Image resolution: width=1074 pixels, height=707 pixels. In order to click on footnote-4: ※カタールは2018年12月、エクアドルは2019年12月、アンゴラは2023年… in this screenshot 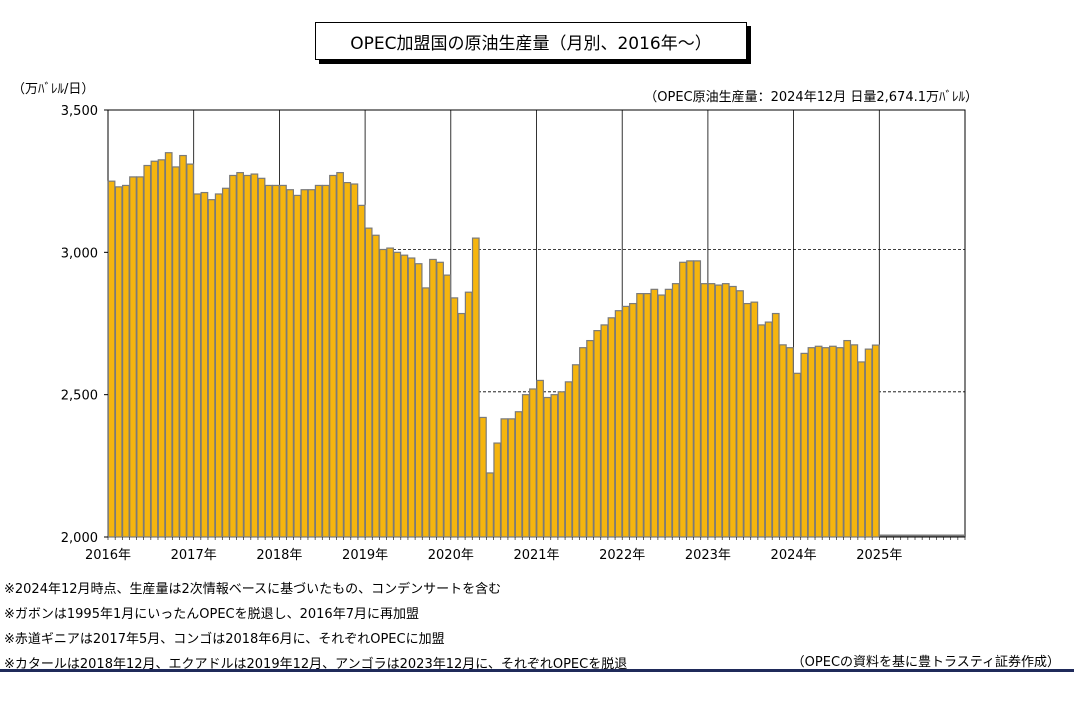, I will do `click(316, 664)`.